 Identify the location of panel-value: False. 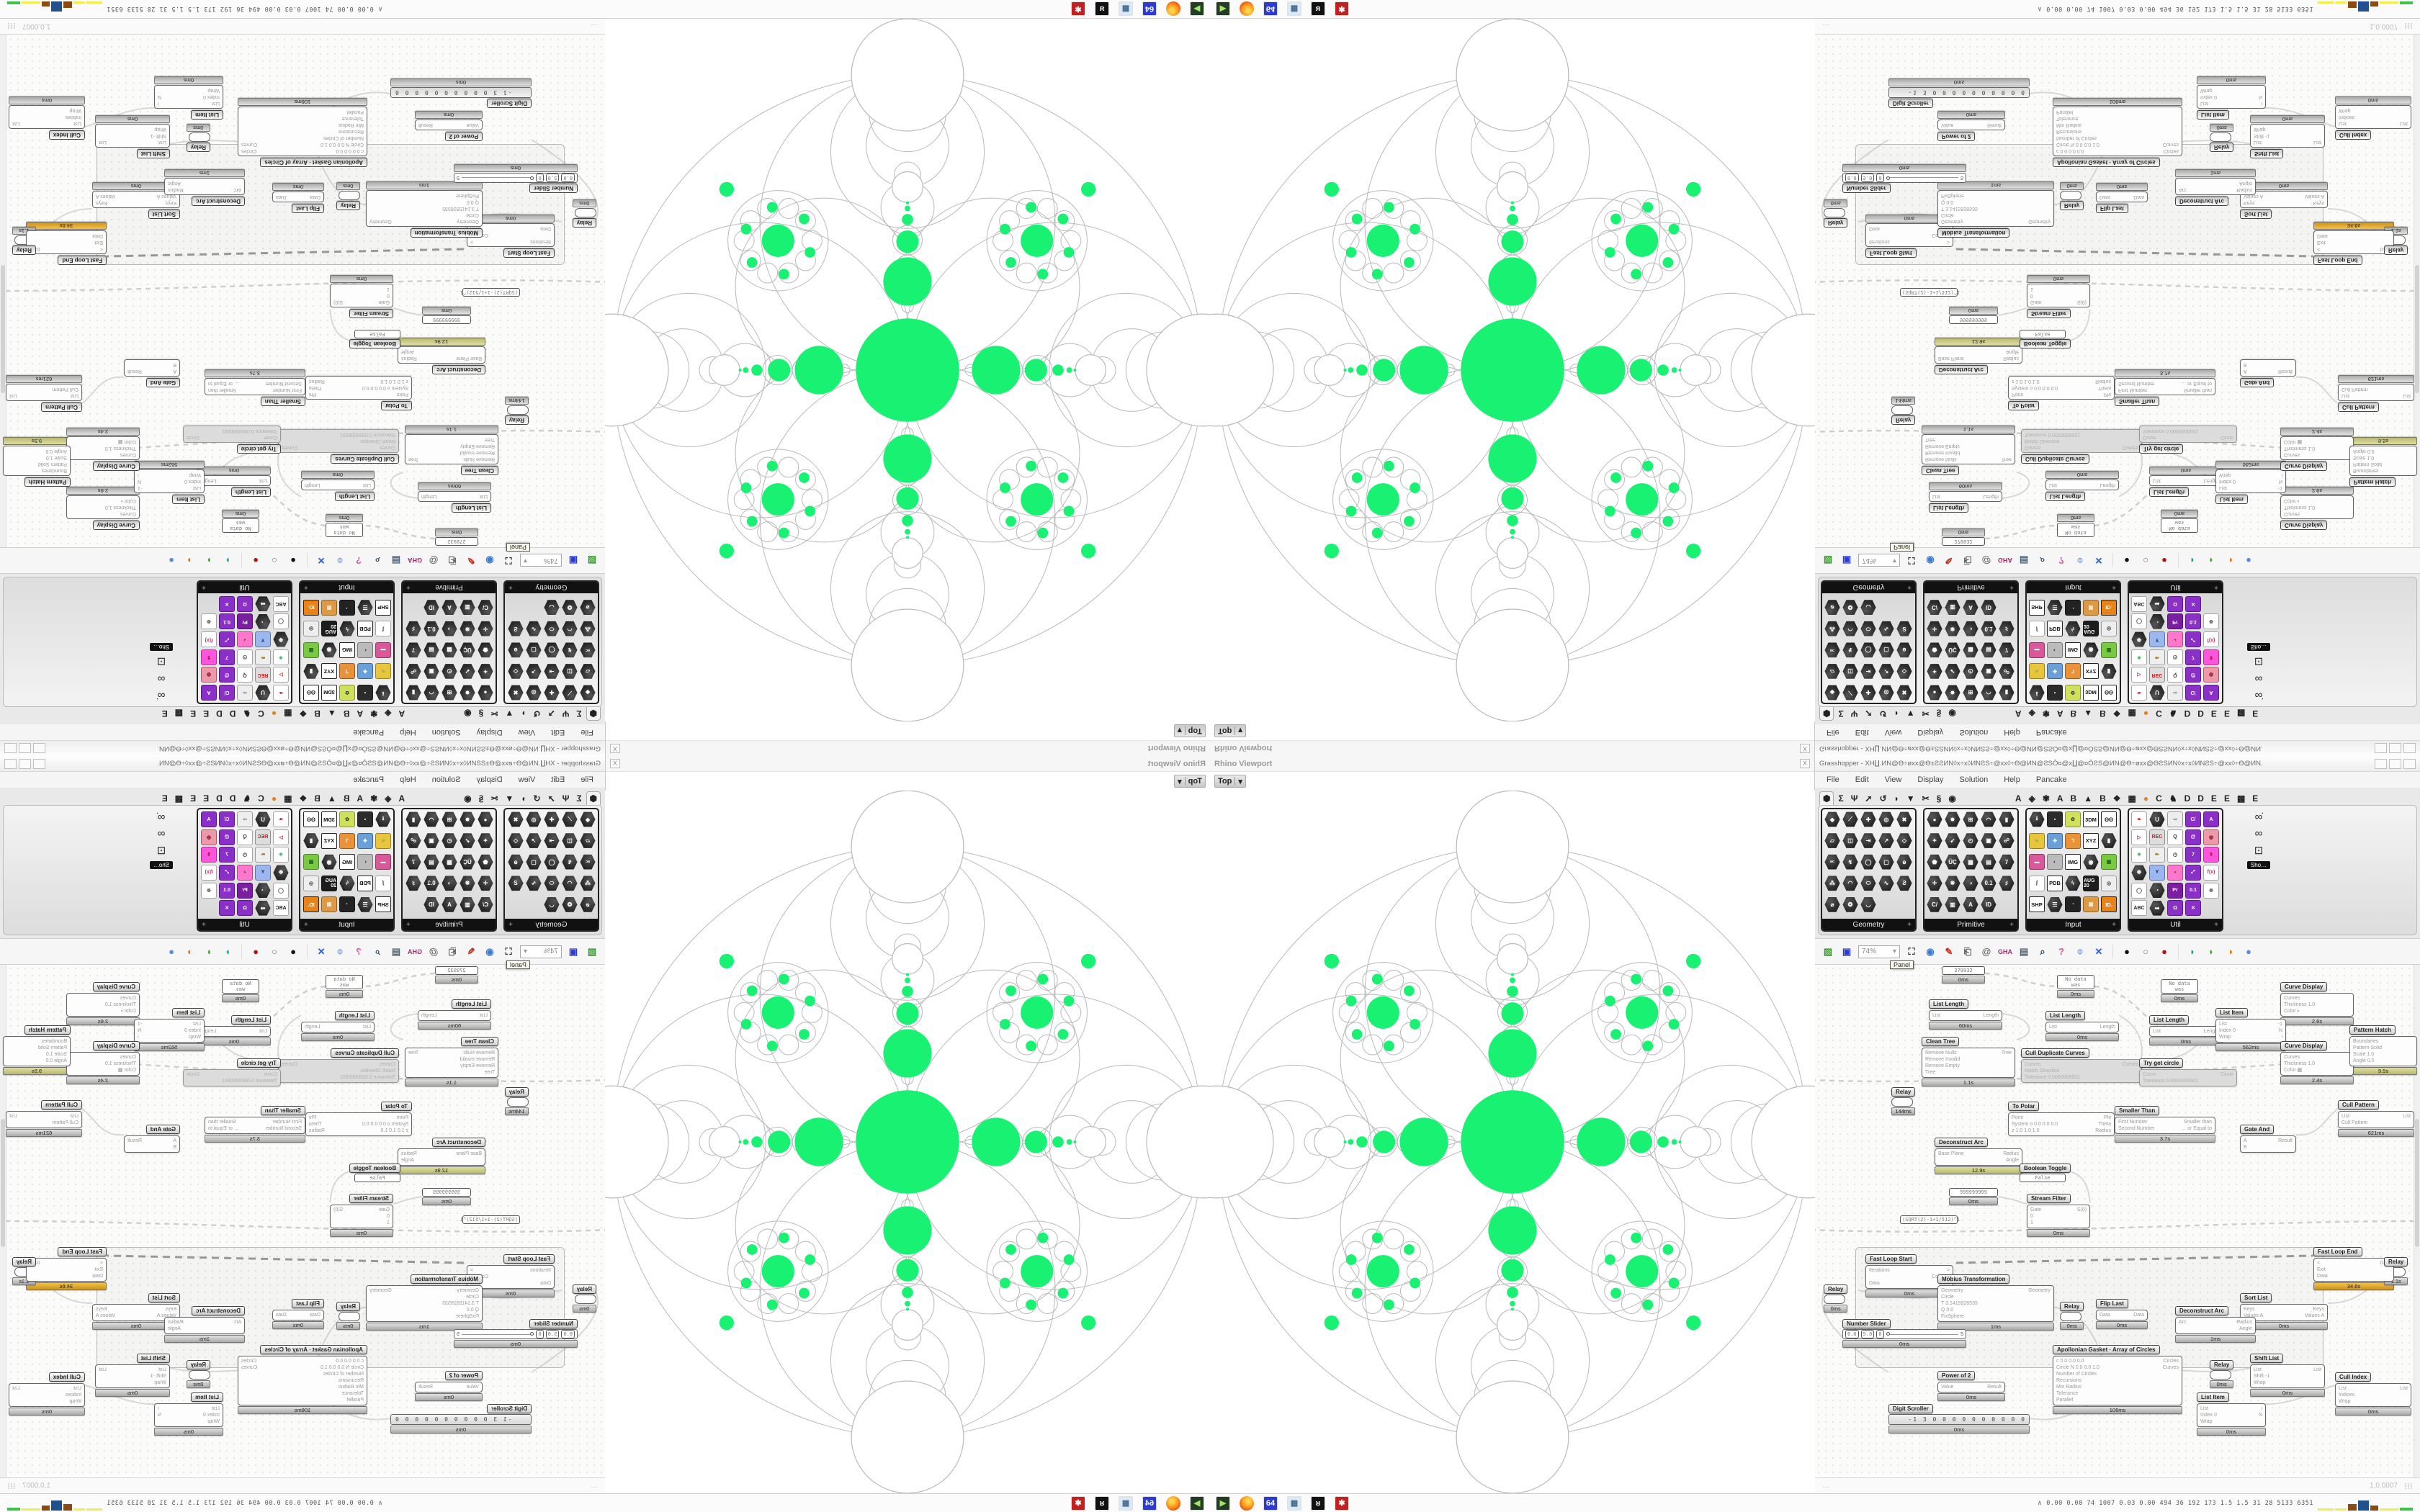
(2043, 334).